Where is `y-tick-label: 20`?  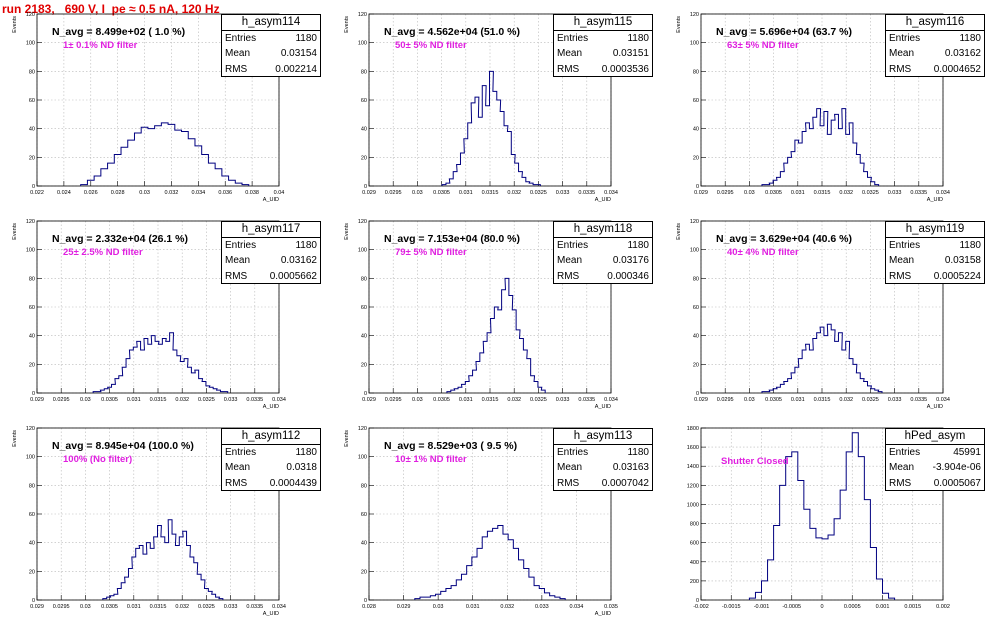 y-tick-label: 20 is located at coordinates (32, 158).